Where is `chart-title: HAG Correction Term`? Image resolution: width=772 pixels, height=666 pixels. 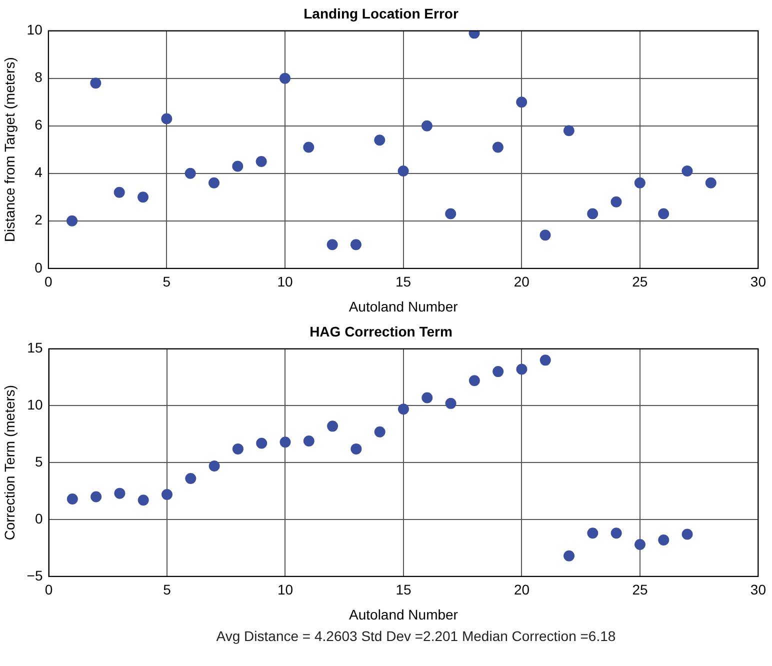 chart-title: HAG Correction Term is located at coordinates (381, 331).